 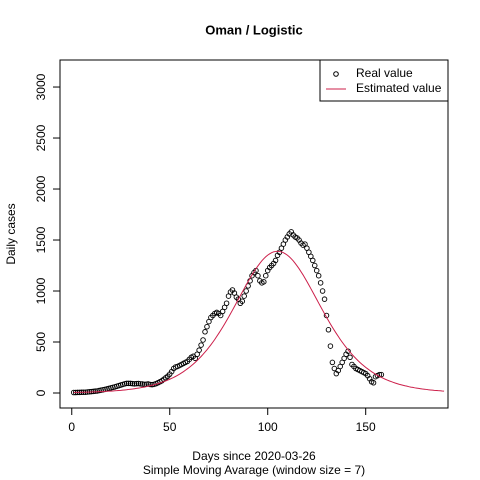 What do you see at coordinates (41, 342) in the screenshot?
I see `y-tick-label: 500` at bounding box center [41, 342].